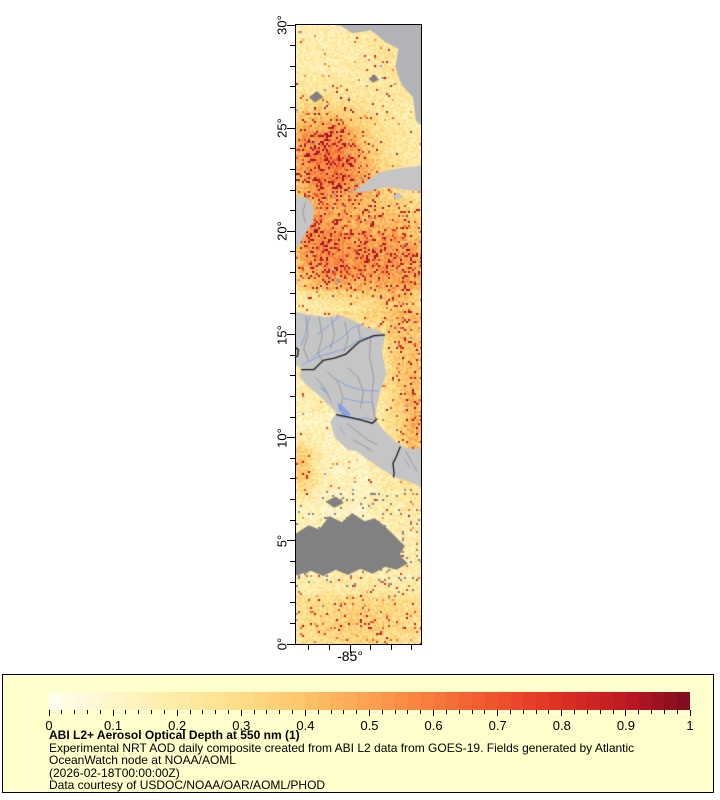 Image resolution: width=720 pixels, height=800 pixels. What do you see at coordinates (561, 725) in the screenshot?
I see `colorbar-tick-label: 0.8` at bounding box center [561, 725].